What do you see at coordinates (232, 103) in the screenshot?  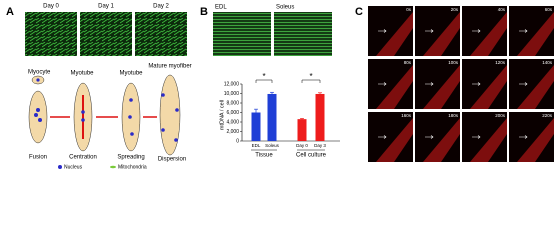 I see `y-tick-label: 8,000` at bounding box center [232, 103].